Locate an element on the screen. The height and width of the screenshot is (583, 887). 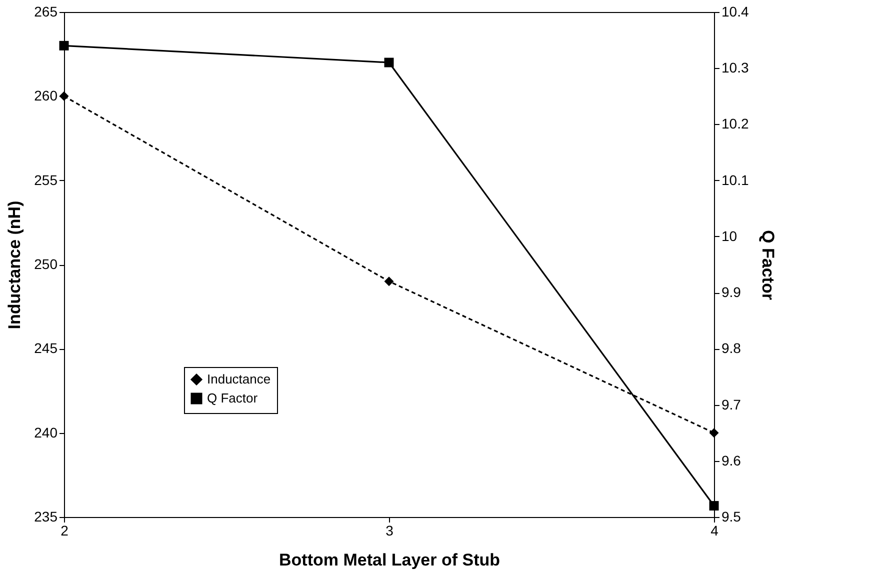
legend-label: Q Factor is located at coordinates (232, 398).